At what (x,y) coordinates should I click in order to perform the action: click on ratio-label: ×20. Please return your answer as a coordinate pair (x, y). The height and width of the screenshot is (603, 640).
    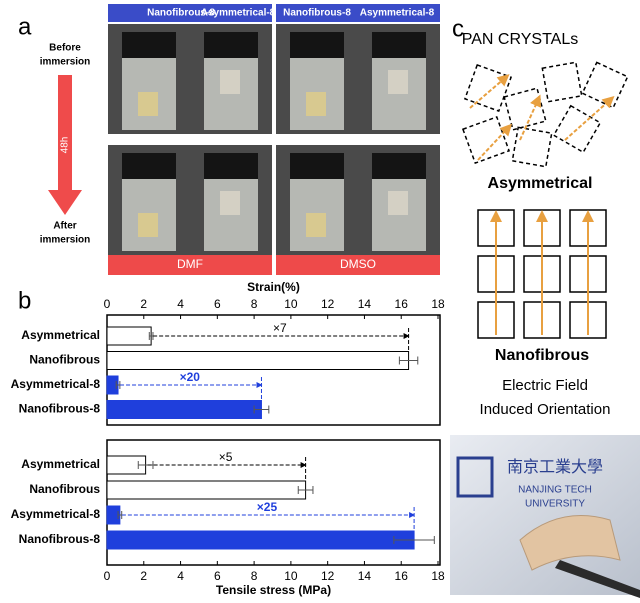
    Looking at the image, I should click on (190, 377).